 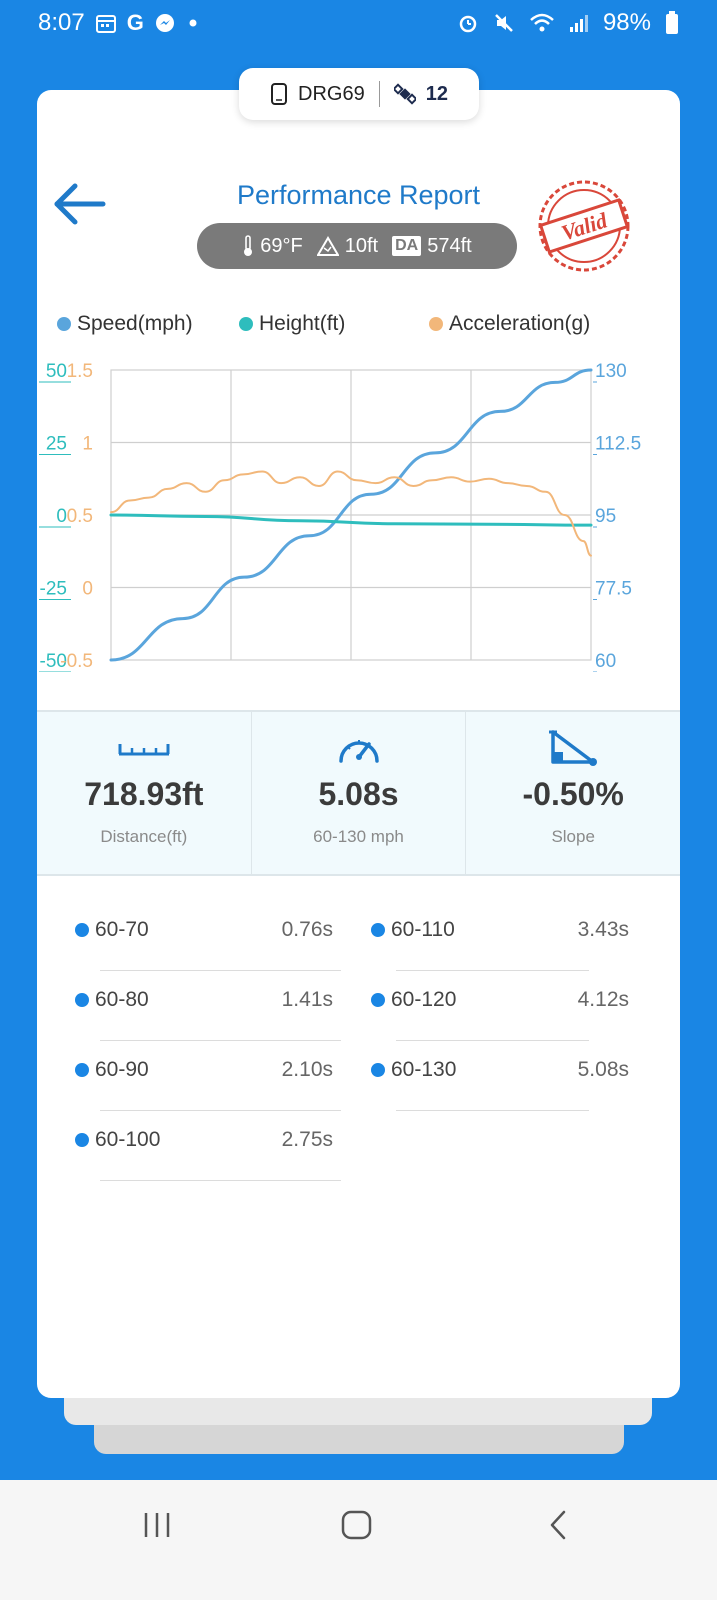 I want to click on chart-tick-height: 0, so click(x=61, y=516).